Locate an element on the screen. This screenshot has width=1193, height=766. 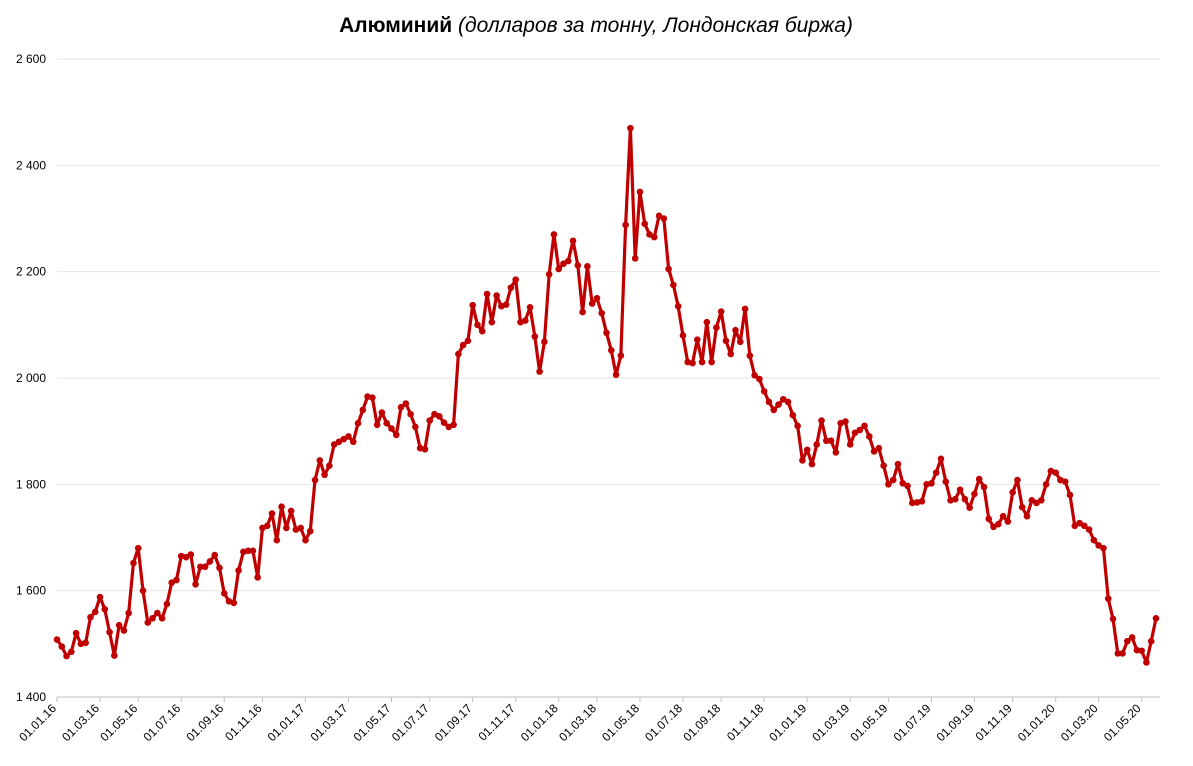
x-tick-label: 01.01.20 is located at coordinates (1036, 722).